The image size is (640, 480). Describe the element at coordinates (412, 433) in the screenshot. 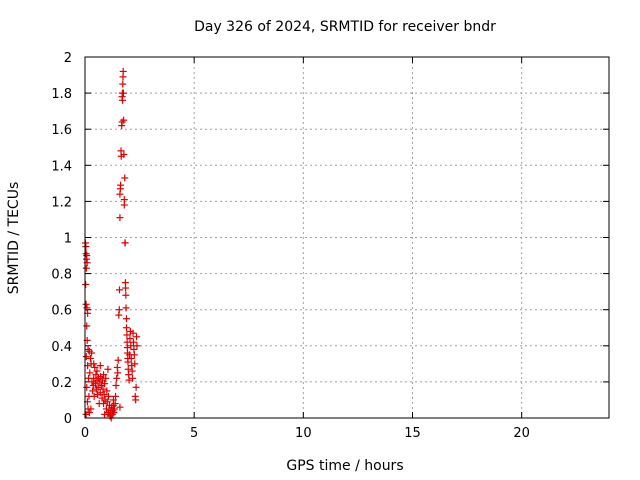

I see `x-tick-label: 15` at that location.